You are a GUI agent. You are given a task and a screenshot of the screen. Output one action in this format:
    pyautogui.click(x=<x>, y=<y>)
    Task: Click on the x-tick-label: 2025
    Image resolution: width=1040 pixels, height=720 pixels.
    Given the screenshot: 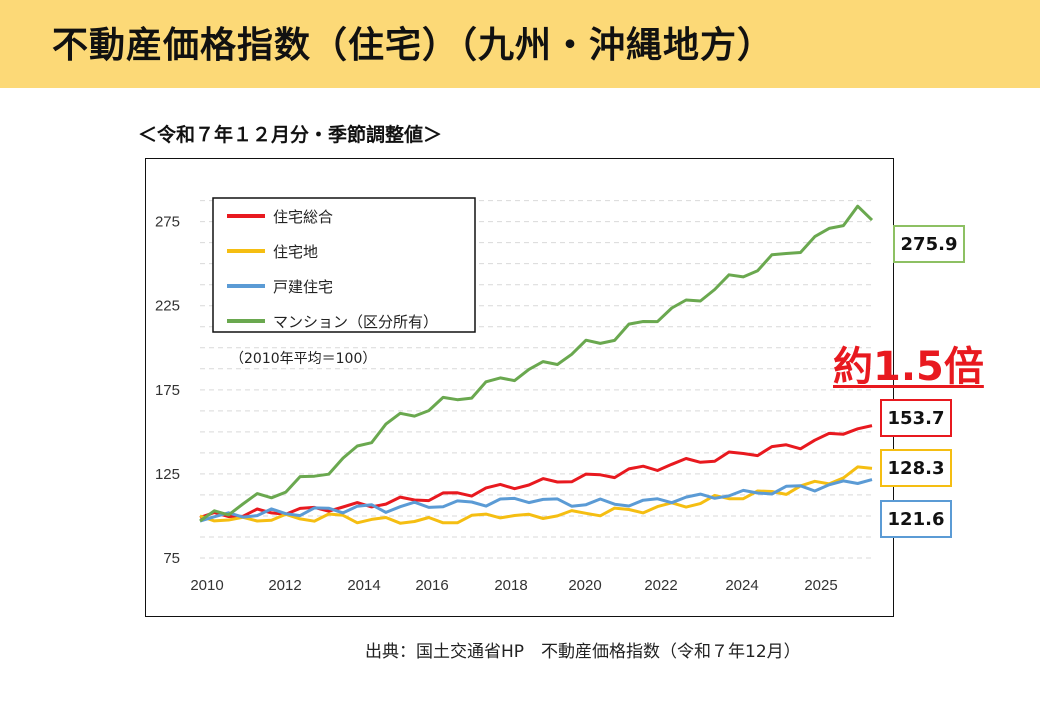 What is the action you would take?
    pyautogui.click(x=820, y=585)
    